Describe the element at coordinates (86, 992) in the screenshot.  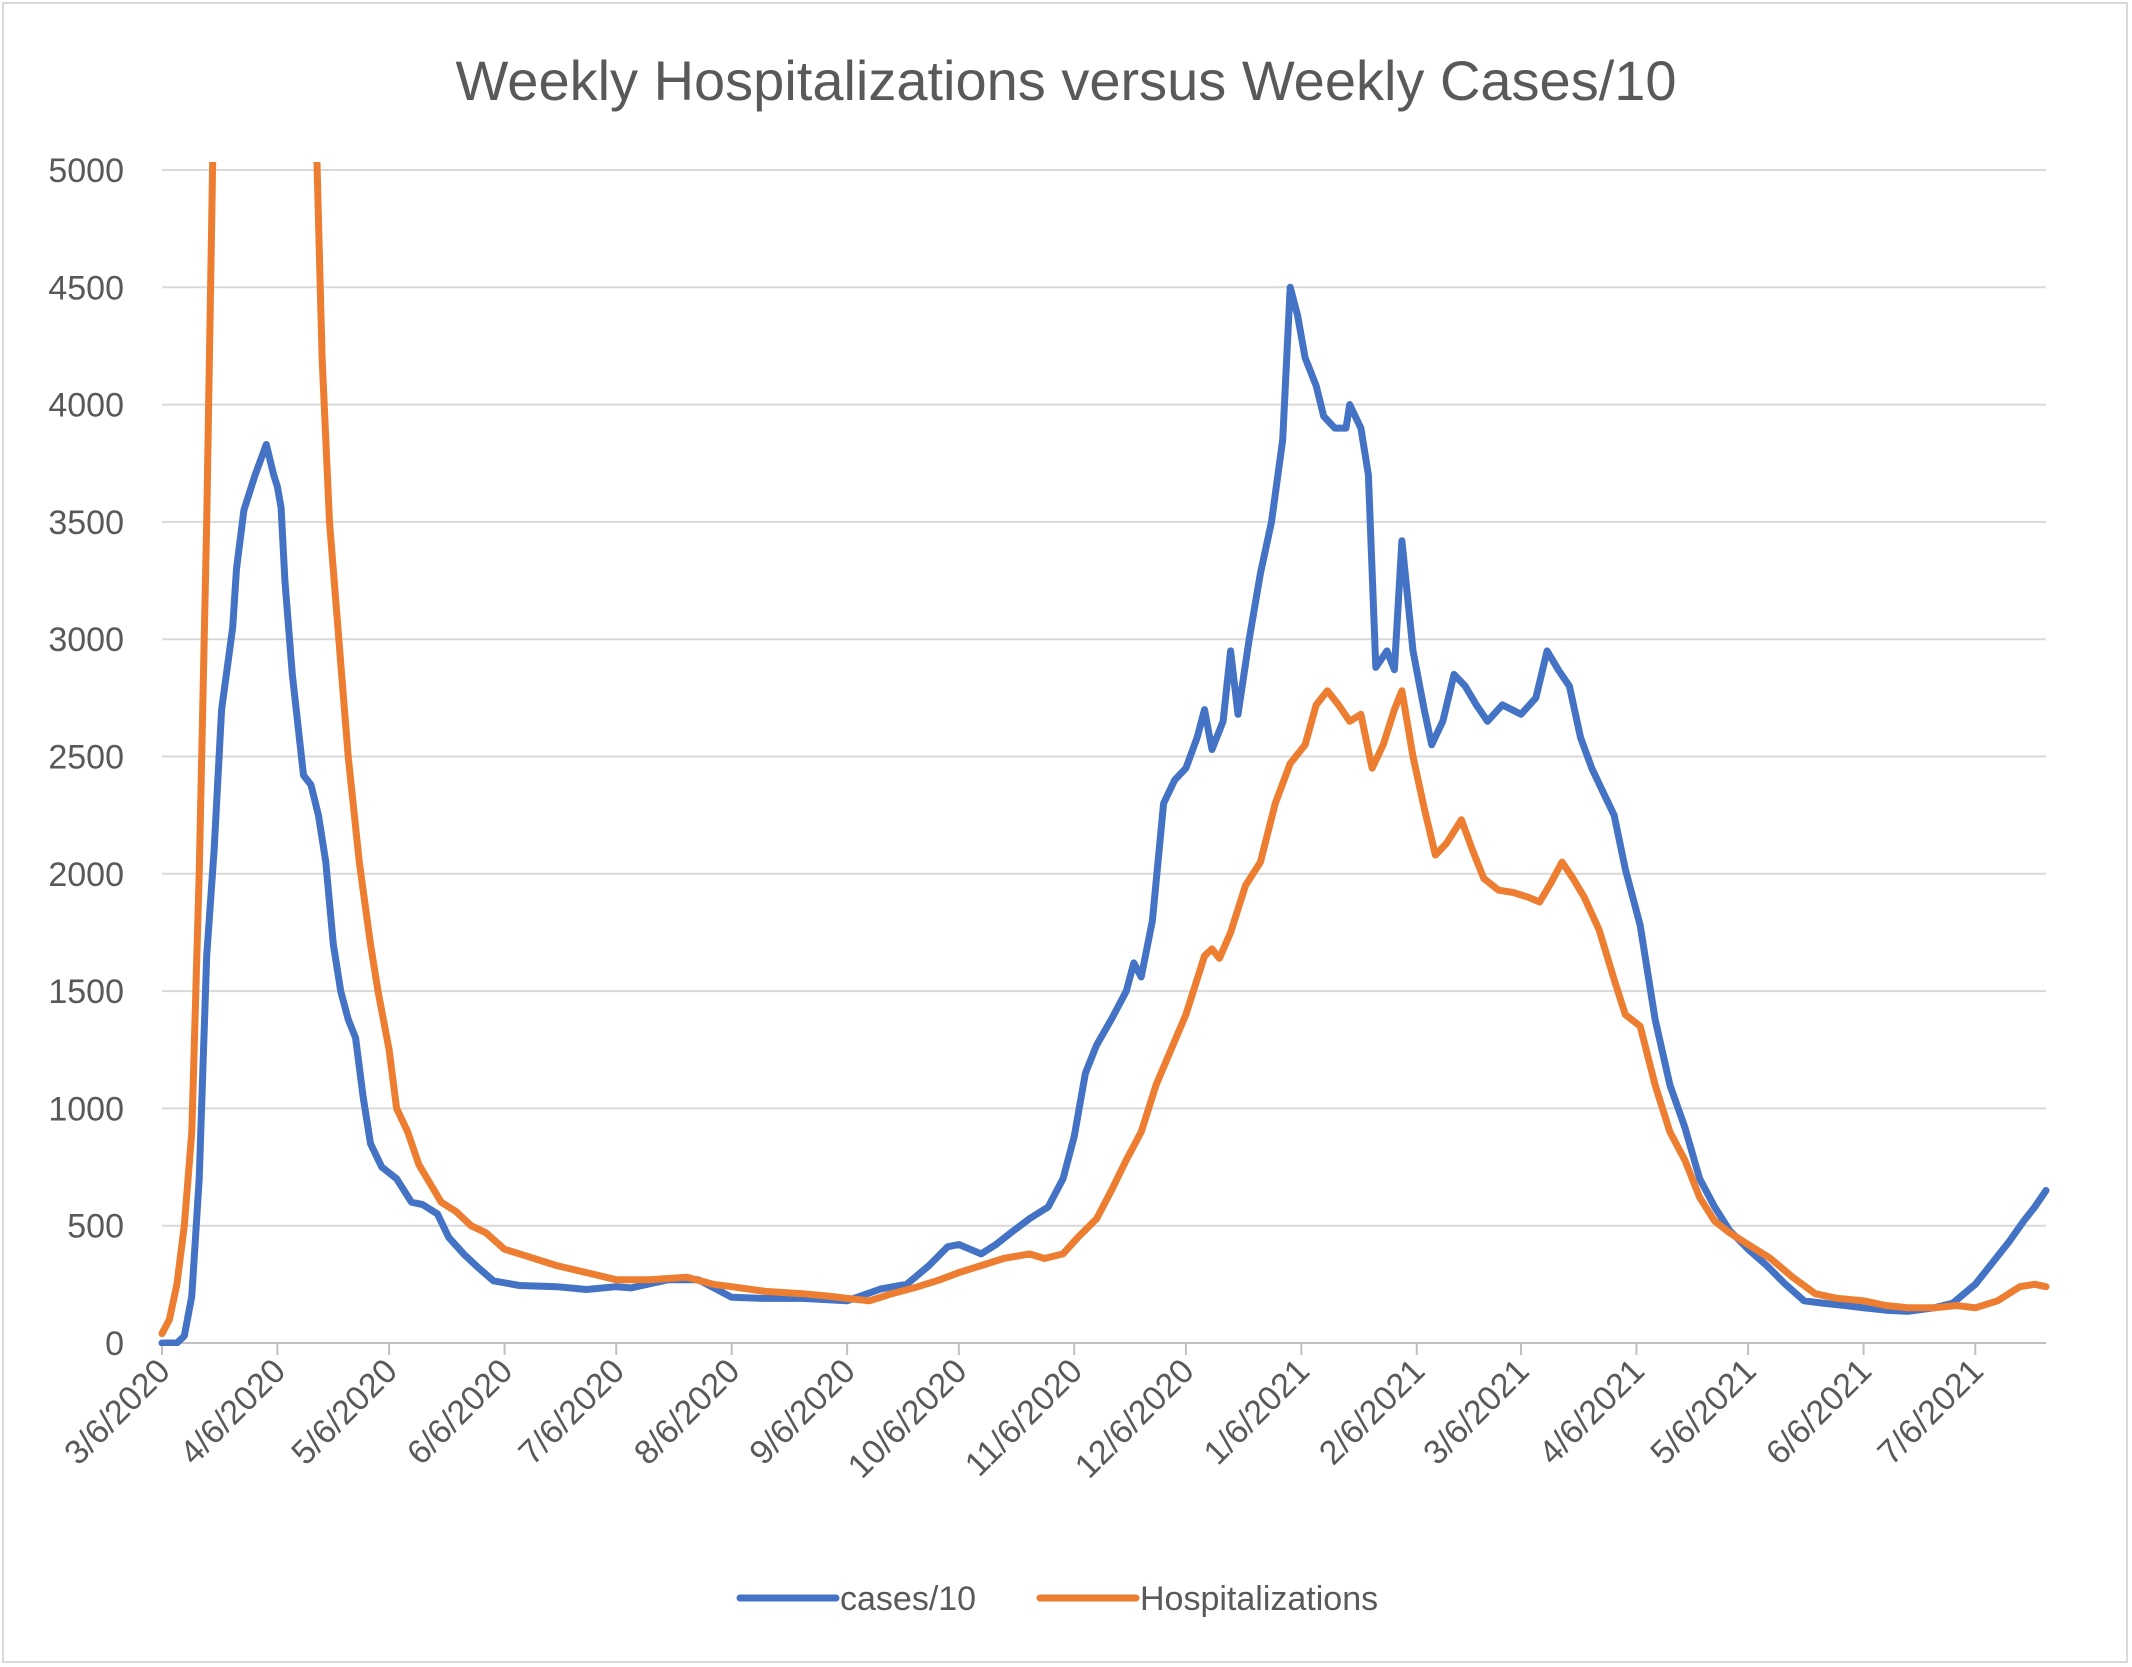
I see `y-tick-label: 1500` at that location.